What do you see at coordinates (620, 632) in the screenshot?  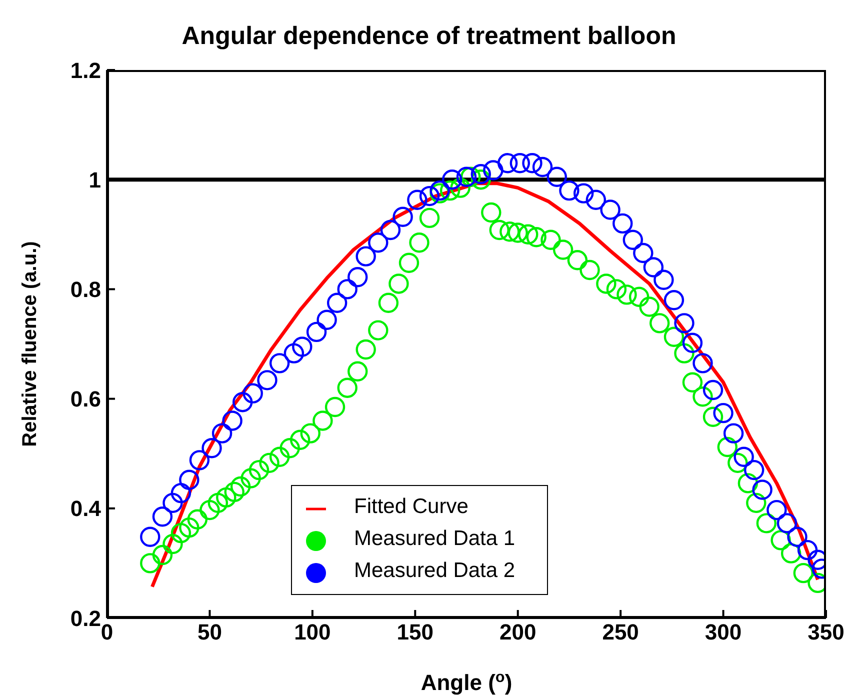 I see `x-tick-label: 250` at bounding box center [620, 632].